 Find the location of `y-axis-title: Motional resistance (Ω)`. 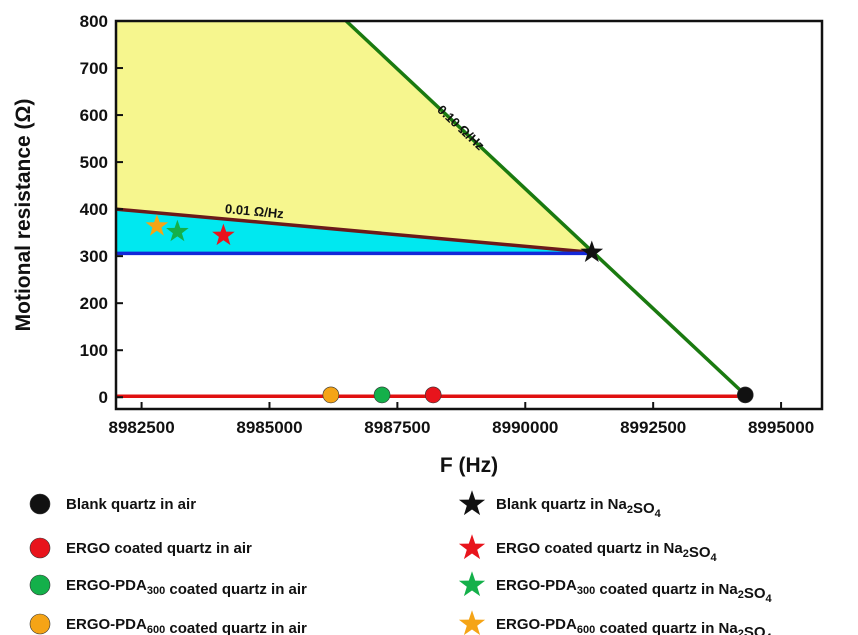

y-axis-title: Motional resistance (Ω) is located at coordinates (23, 215).